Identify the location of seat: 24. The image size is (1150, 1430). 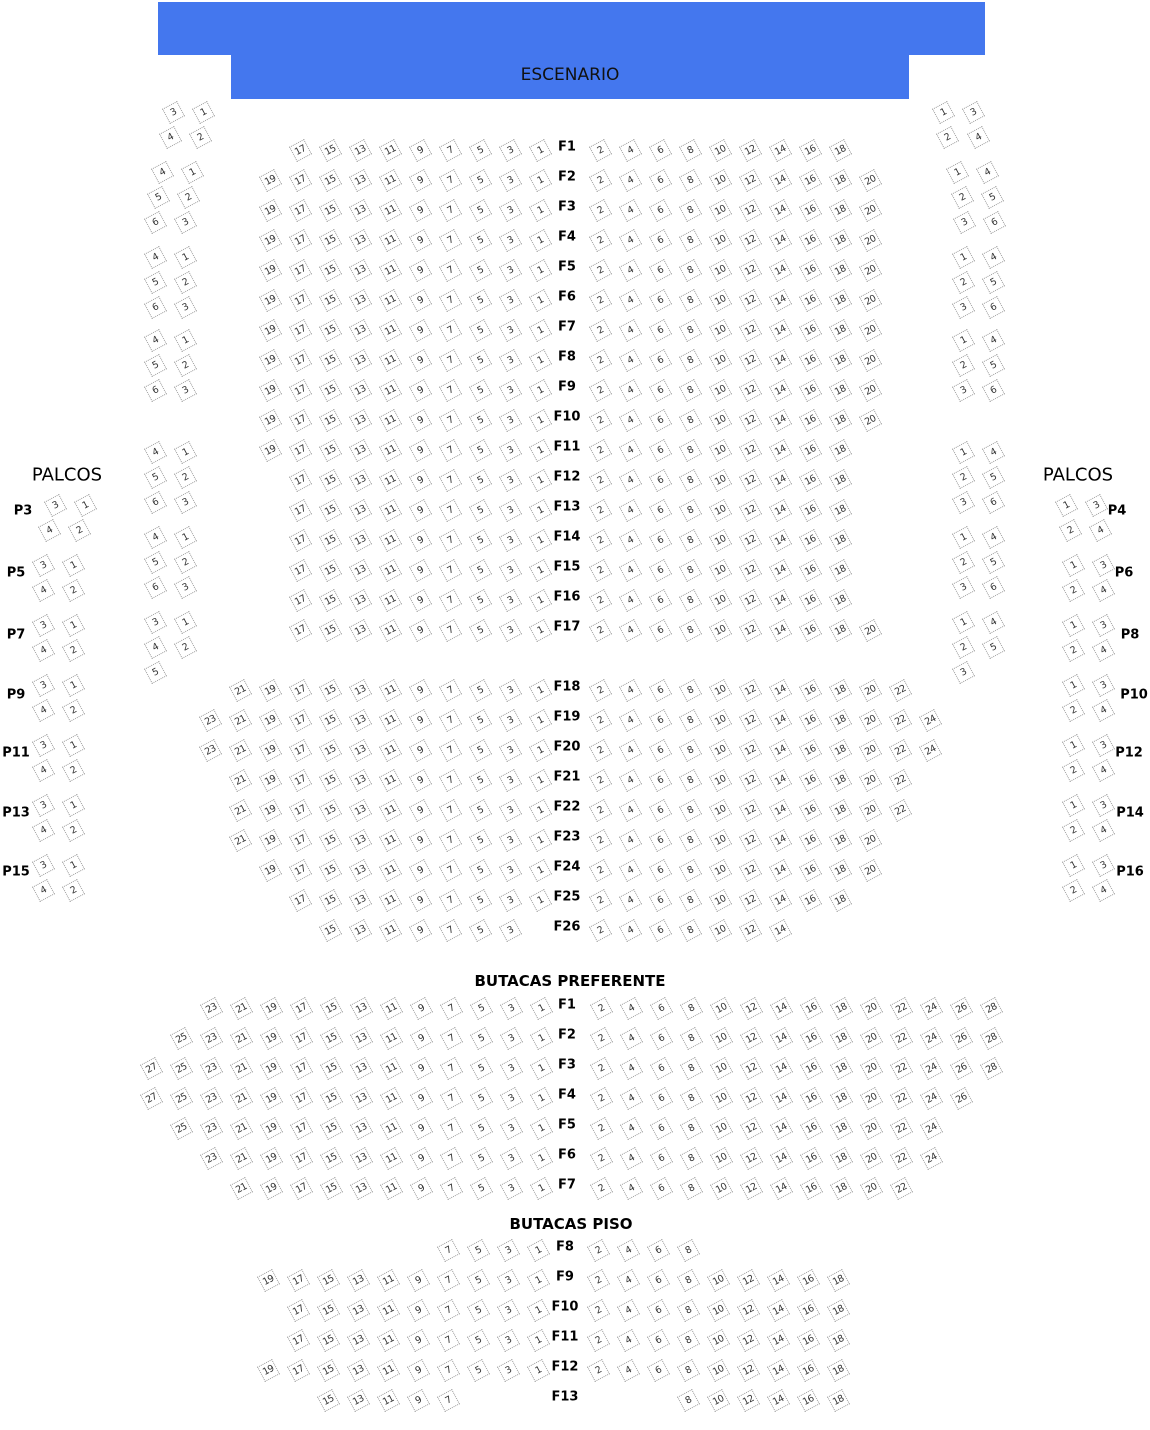
(931, 1098).